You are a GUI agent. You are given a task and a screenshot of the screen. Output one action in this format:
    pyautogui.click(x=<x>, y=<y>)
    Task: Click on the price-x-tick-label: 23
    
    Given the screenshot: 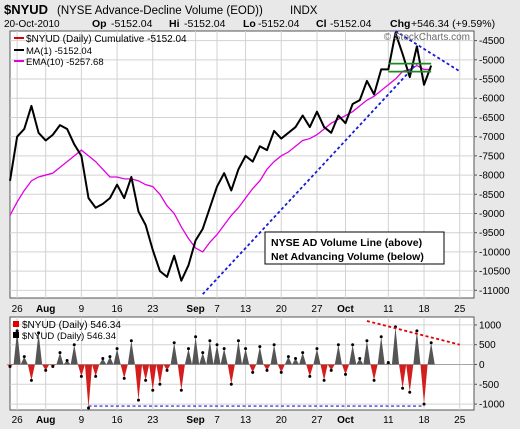 What is the action you would take?
    pyautogui.click(x=153, y=309)
    